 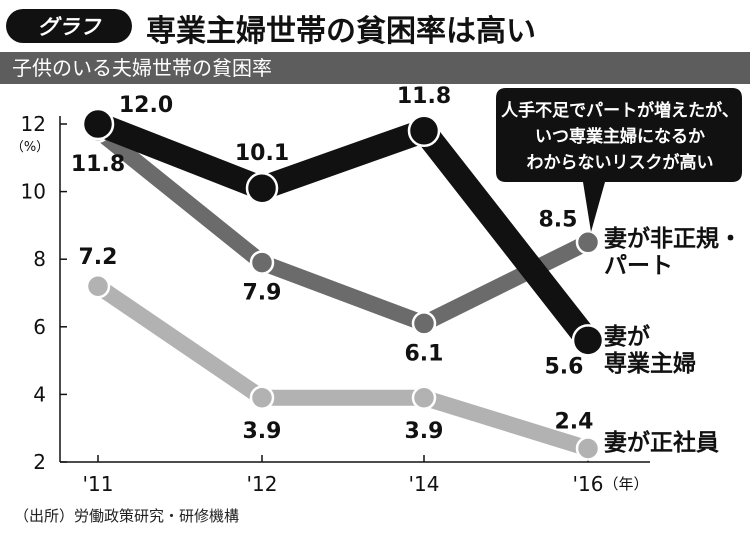 What do you see at coordinates (375, 68) in the screenshot?
I see `subtitle-bar: 子供のいる夫婦世帯の貧困率` at bounding box center [375, 68].